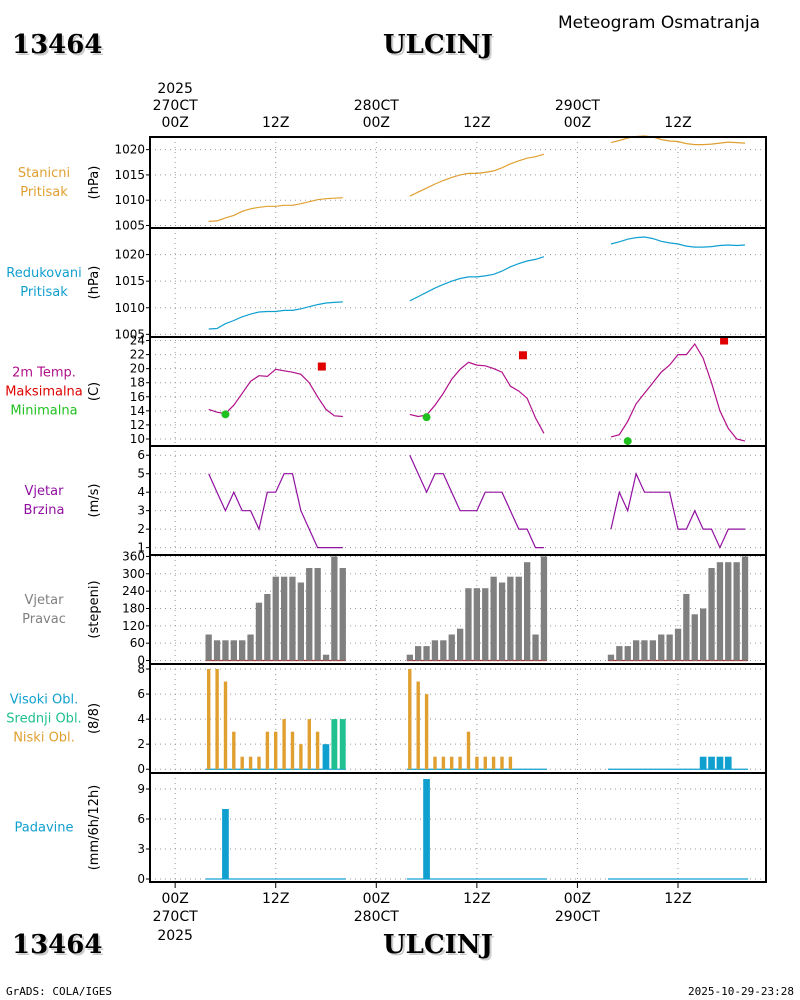  Describe the element at coordinates (44, 192) in the screenshot. I see `panel-label-station-pressure: Pritisak` at that location.